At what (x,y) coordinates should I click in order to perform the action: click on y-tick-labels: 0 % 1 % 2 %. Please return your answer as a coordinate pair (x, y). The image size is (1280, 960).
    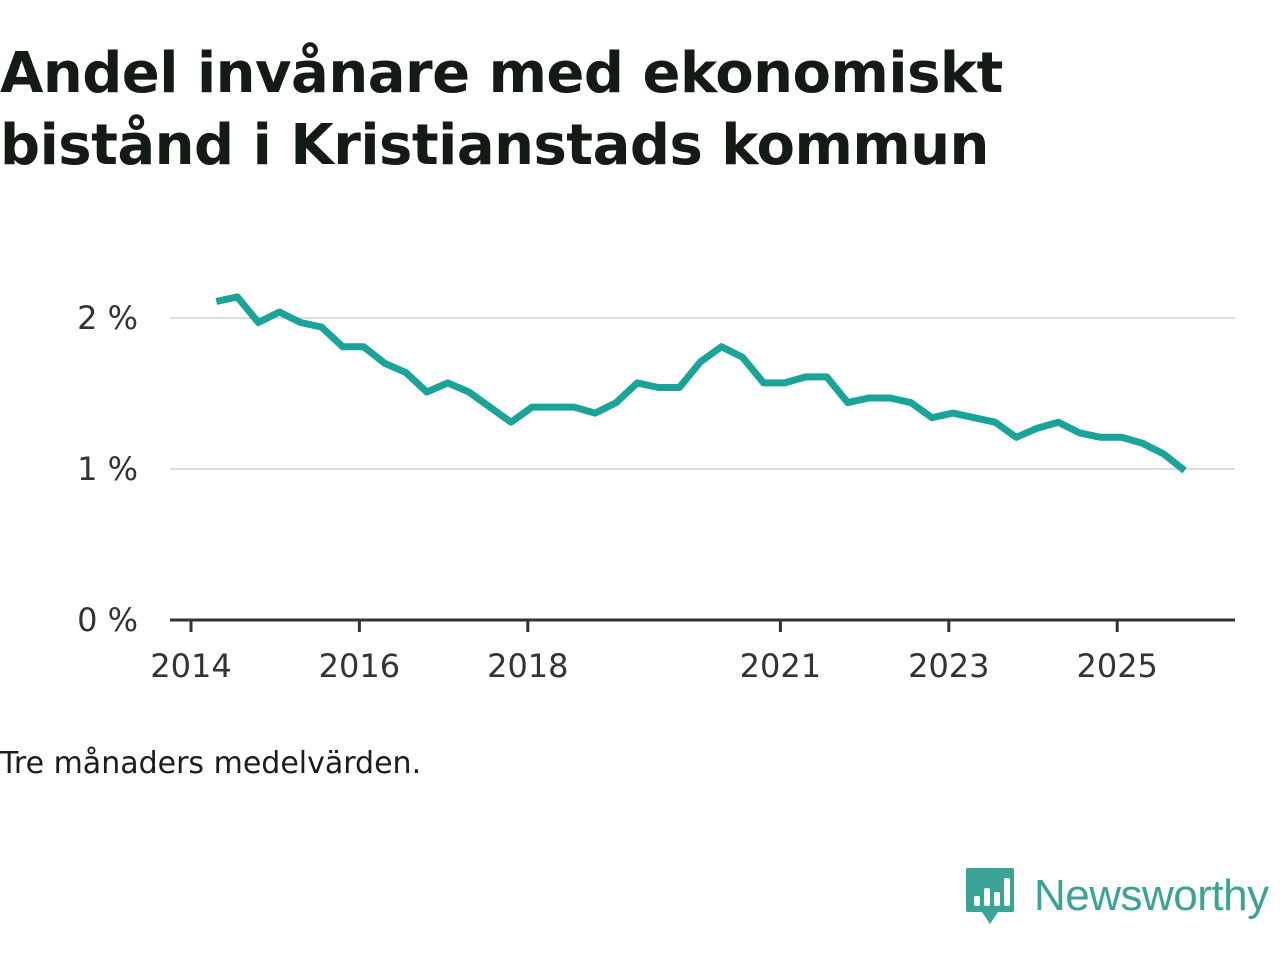
    Looking at the image, I should click on (107, 469).